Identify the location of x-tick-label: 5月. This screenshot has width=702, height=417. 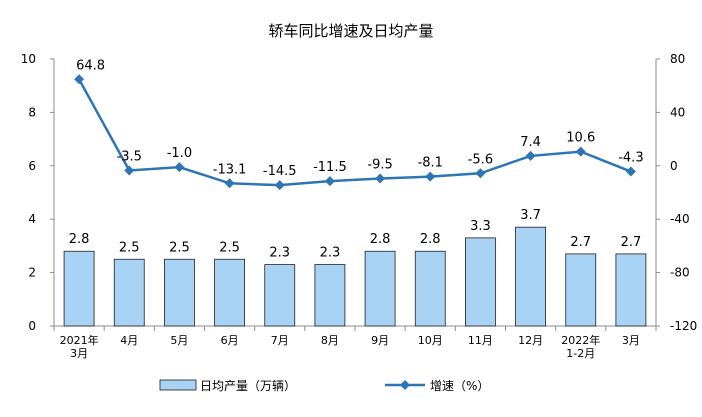
(179, 340).